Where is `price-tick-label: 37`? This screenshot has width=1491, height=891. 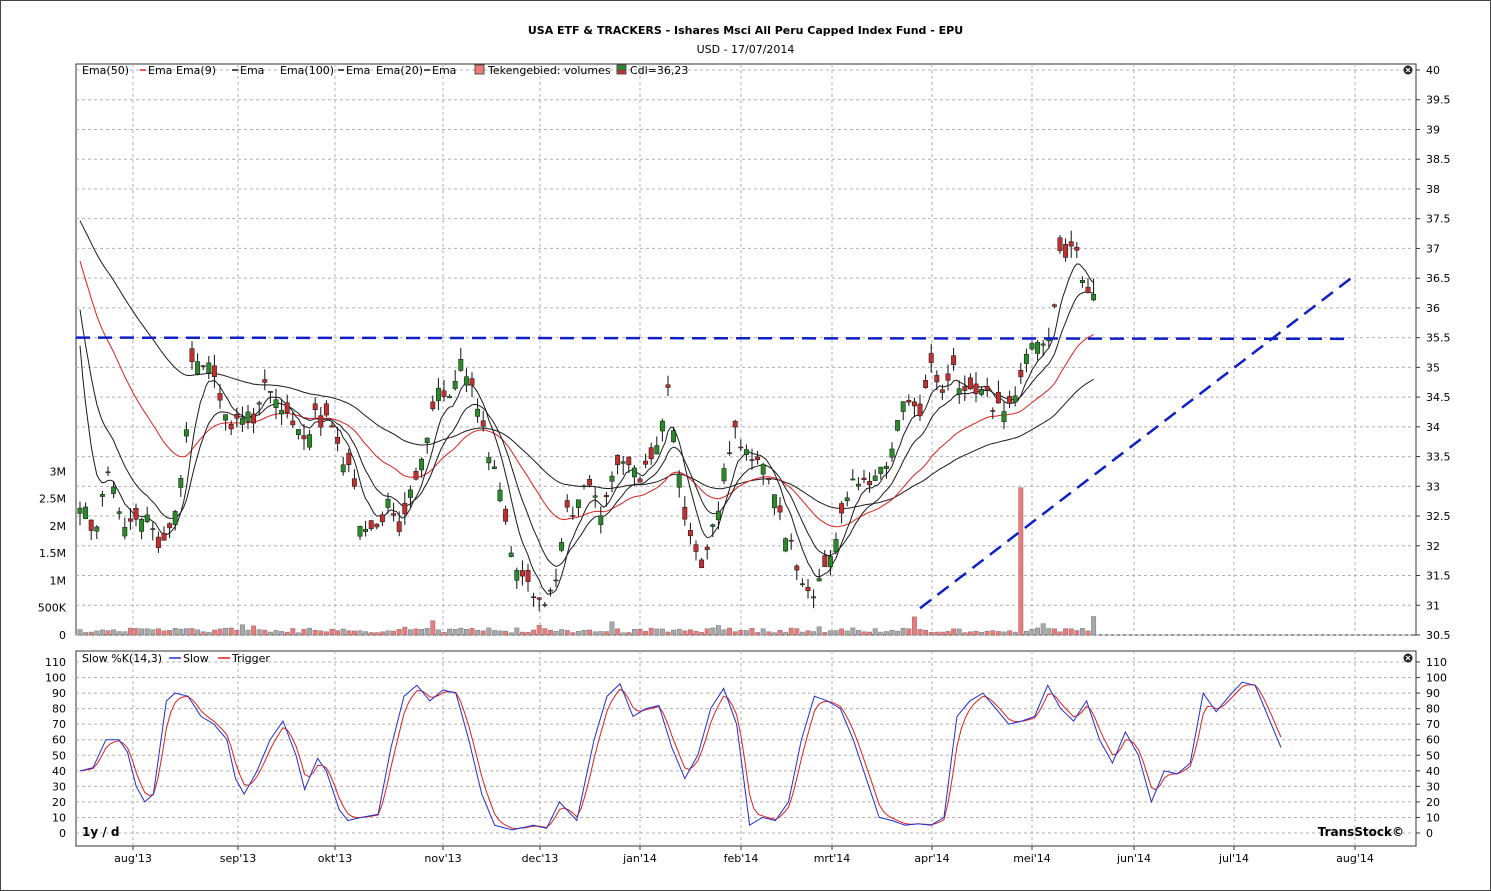 price-tick-label: 37 is located at coordinates (1433, 248).